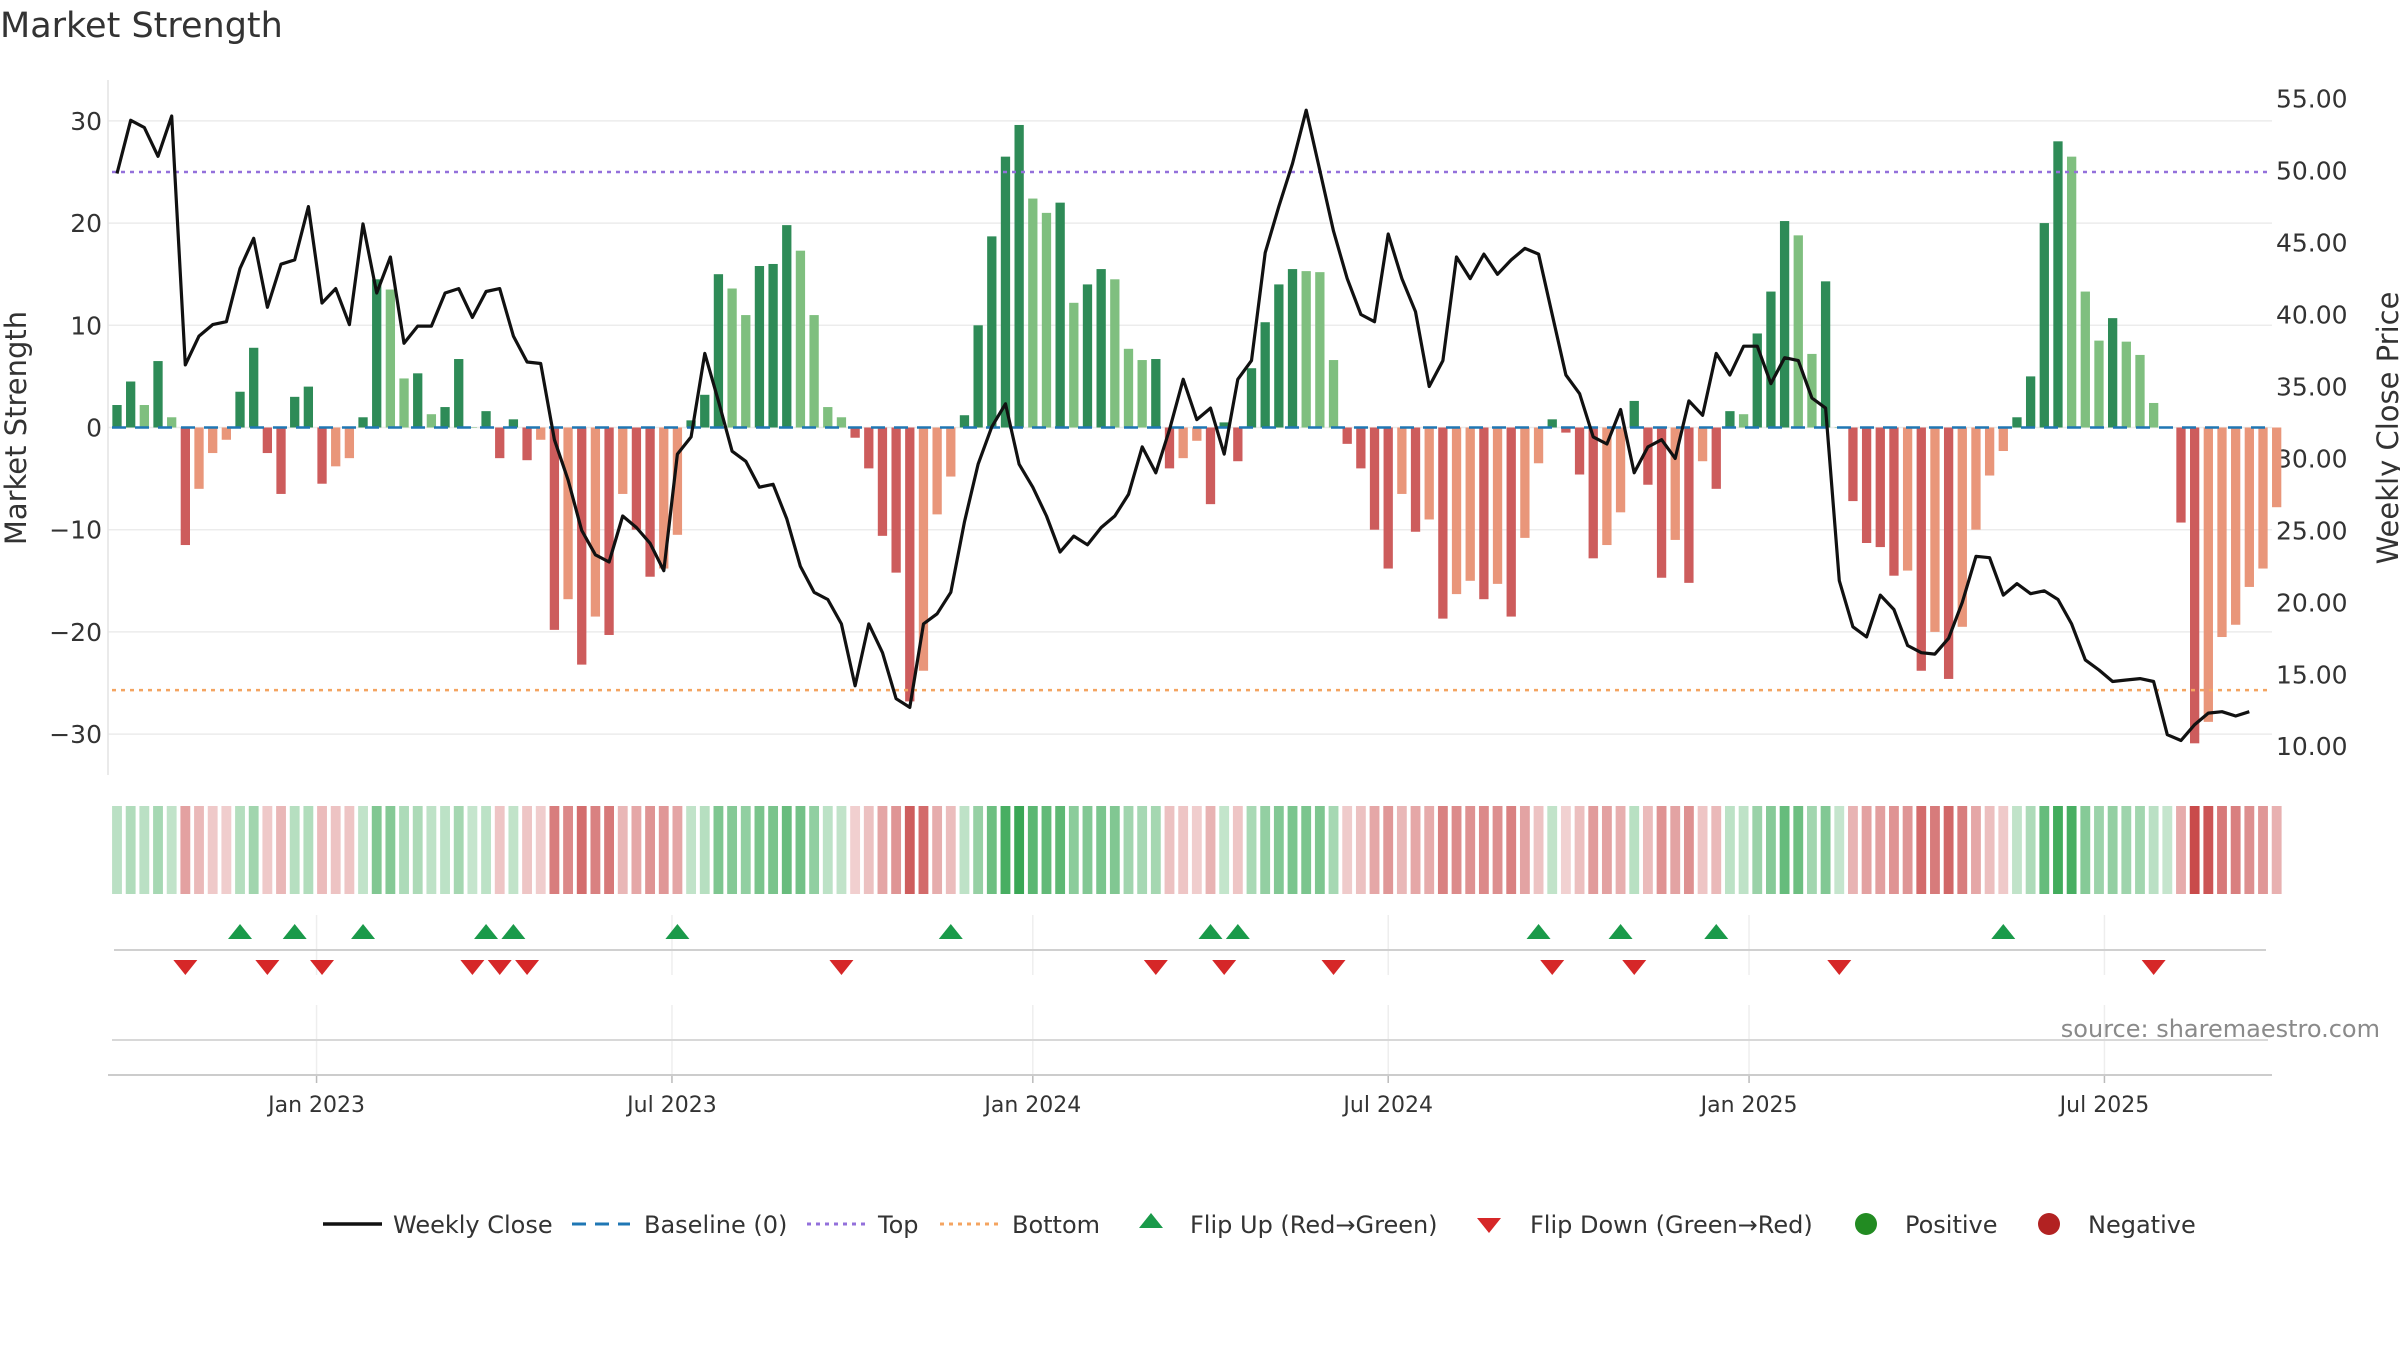 The height and width of the screenshot is (1350, 2400). I want to click on right-tick-label: 40.00, so click(2312, 315).